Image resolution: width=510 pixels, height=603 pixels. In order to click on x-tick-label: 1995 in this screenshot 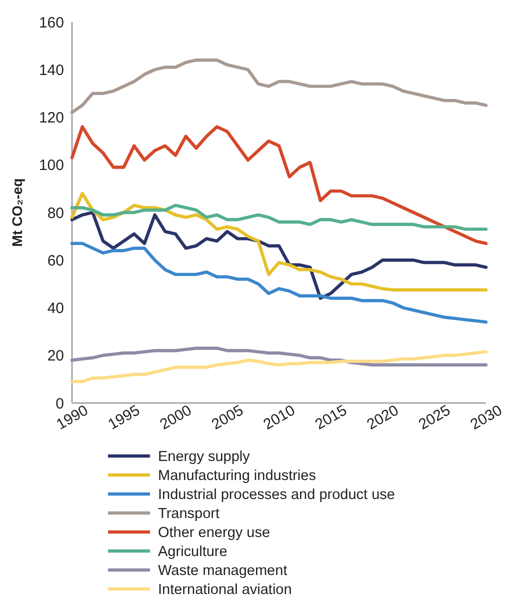, I will do `click(124, 418)`.